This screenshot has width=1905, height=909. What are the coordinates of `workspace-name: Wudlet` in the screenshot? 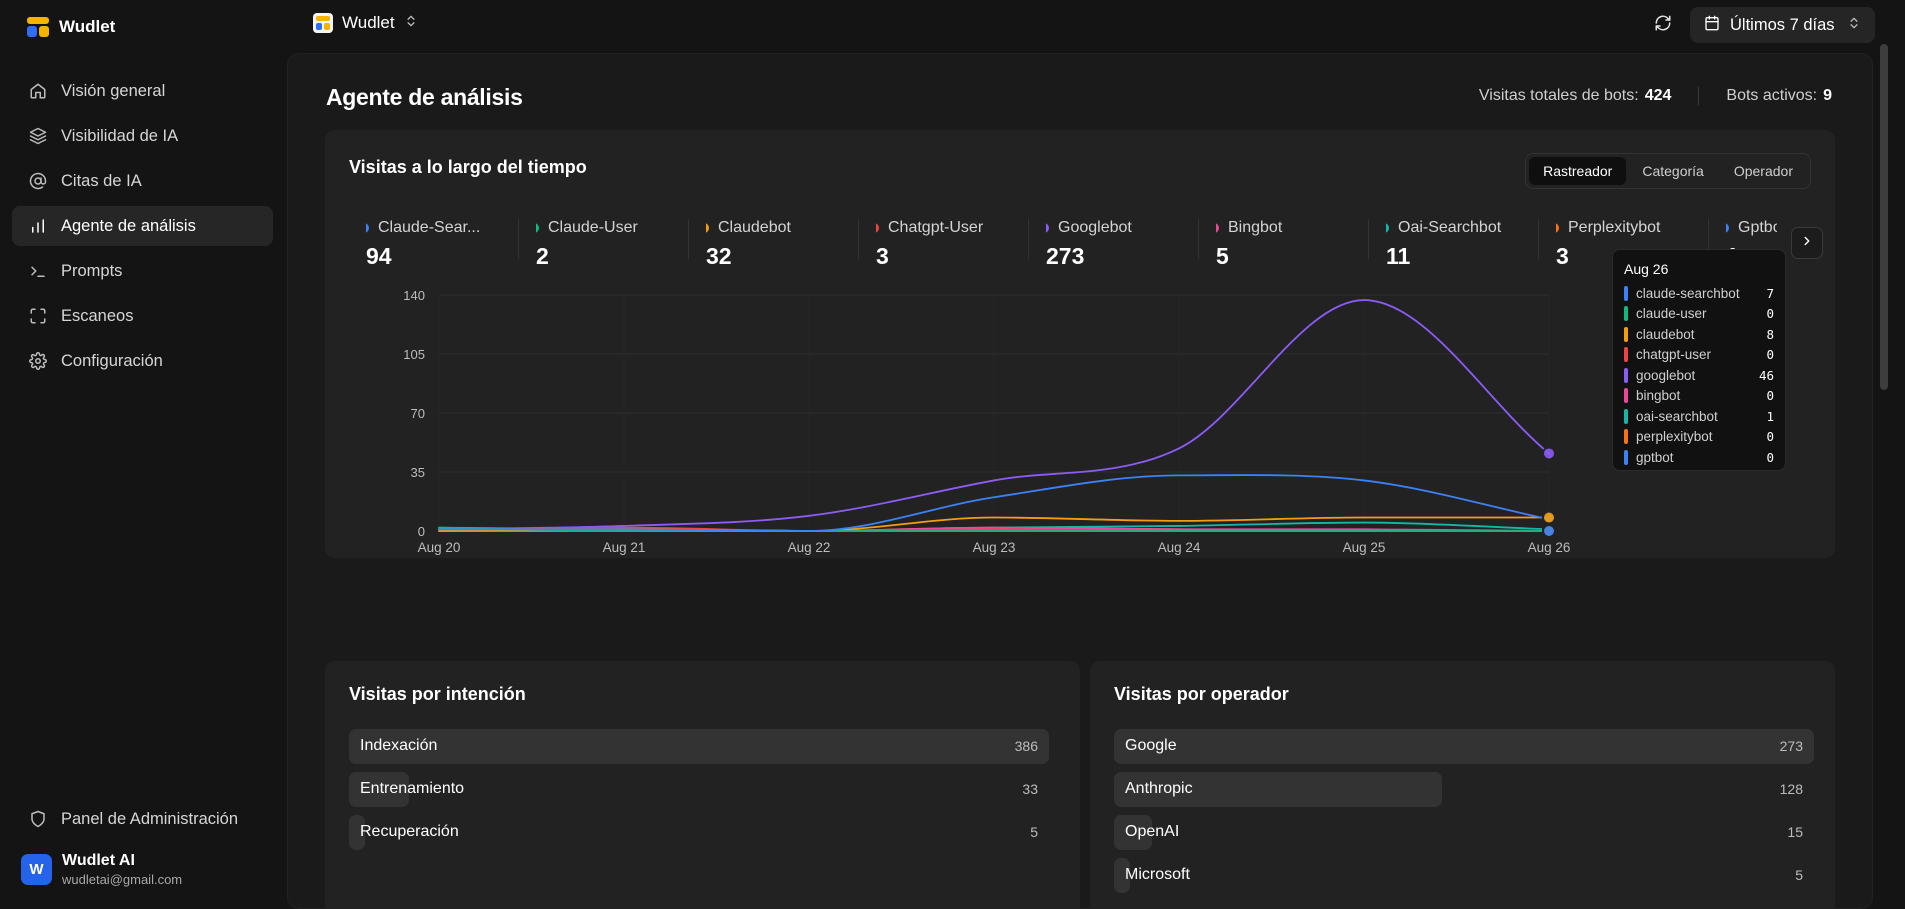 It's located at (368, 22).